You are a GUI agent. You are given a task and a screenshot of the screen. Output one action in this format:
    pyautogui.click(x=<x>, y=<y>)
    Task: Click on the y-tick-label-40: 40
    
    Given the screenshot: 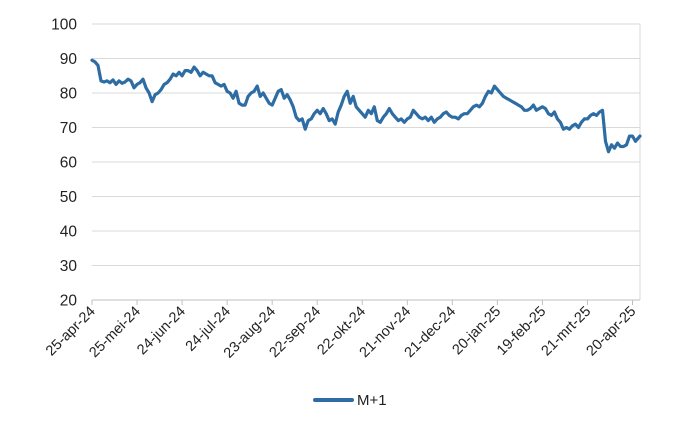 What is the action you would take?
    pyautogui.click(x=69, y=232)
    